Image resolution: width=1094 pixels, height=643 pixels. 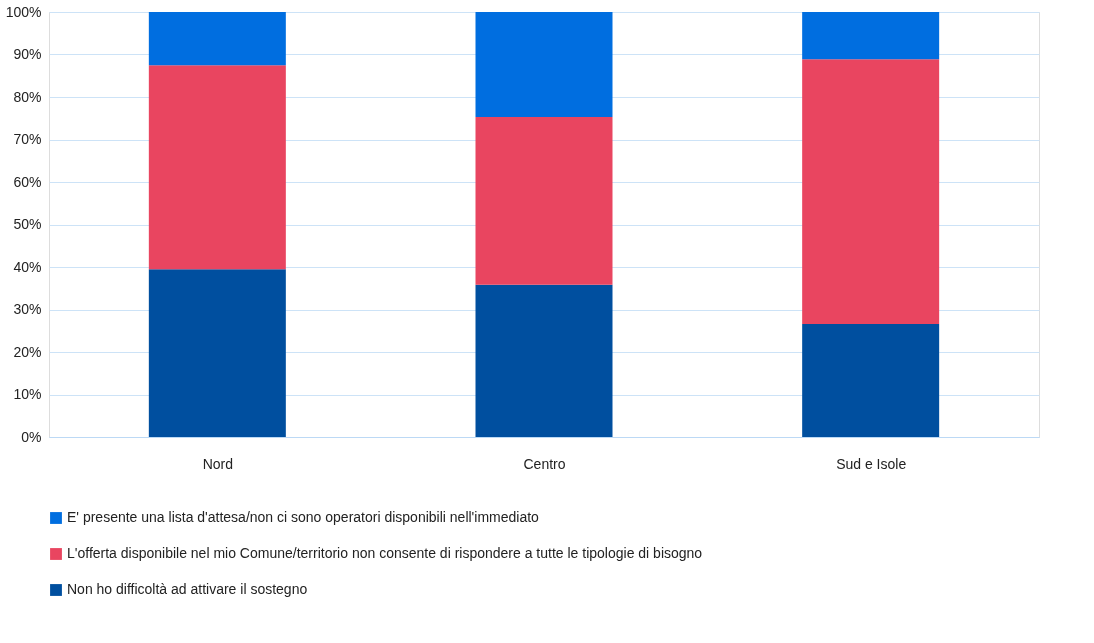 I want to click on x-tick-label: Centro, so click(x=544, y=463).